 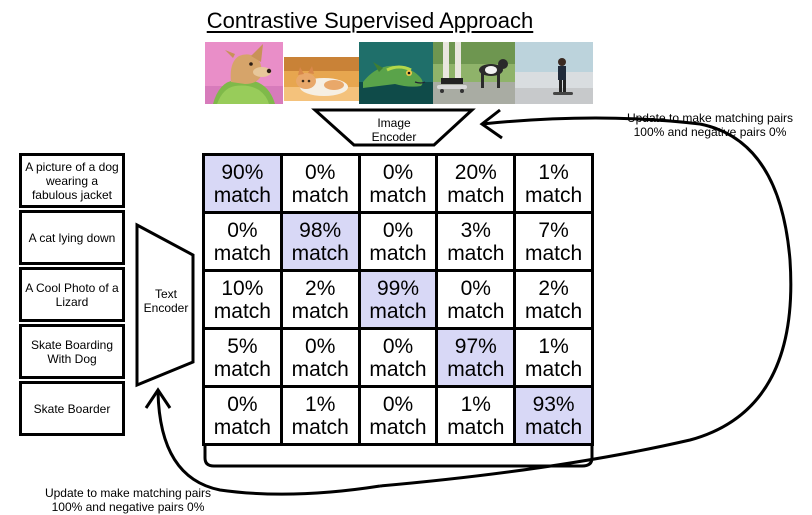 What do you see at coordinates (72, 237) in the screenshot?
I see `caption-box: A cat lying down` at bounding box center [72, 237].